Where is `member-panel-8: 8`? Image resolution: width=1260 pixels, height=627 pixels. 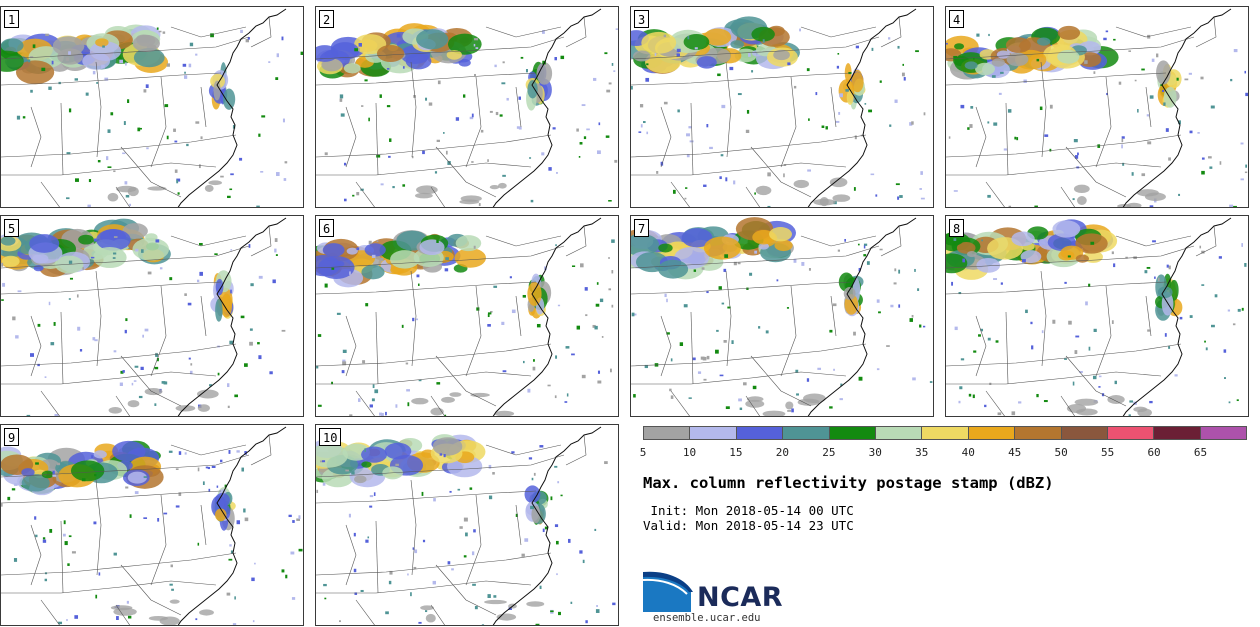 member-panel-8: 8 is located at coordinates (1097, 316).